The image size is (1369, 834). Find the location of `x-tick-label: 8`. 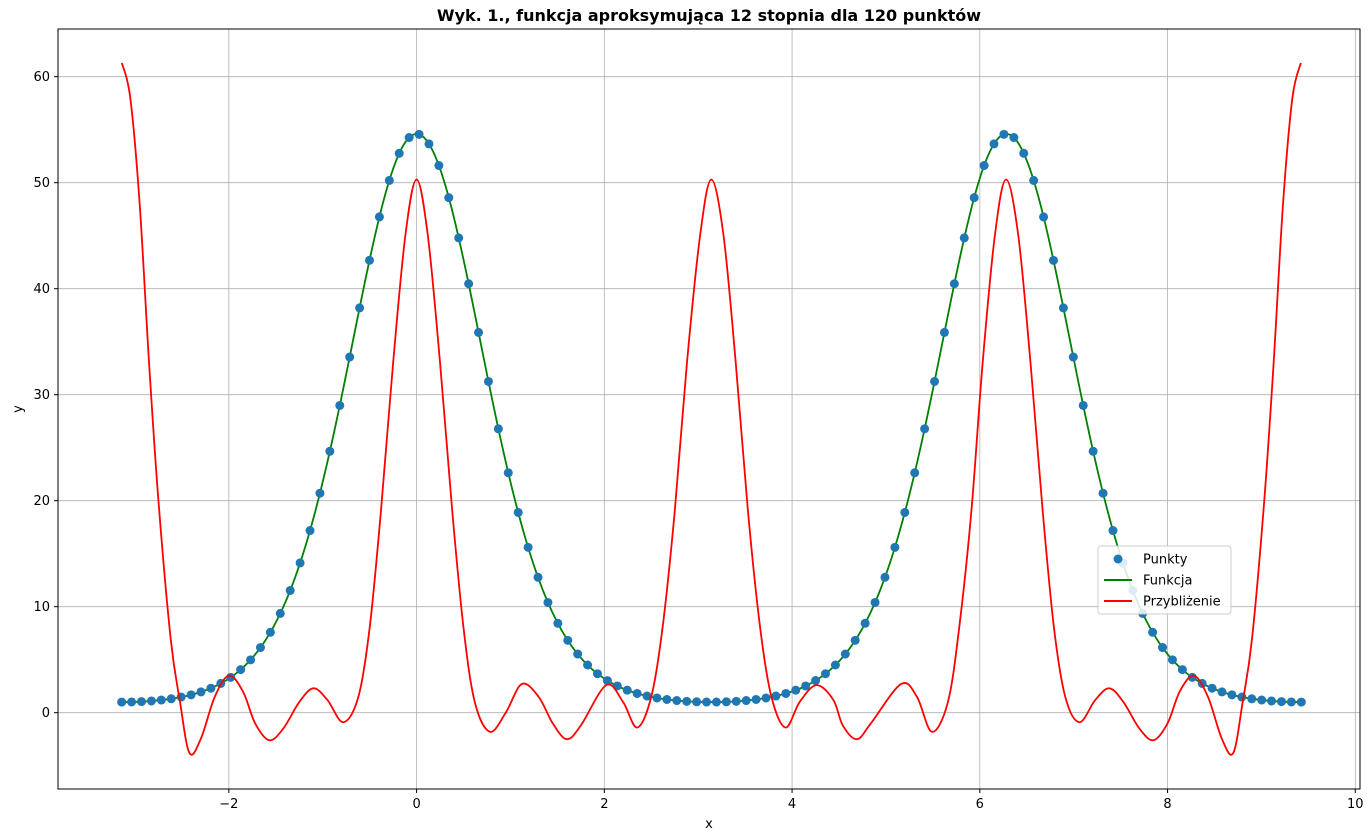

x-tick-label: 8 is located at coordinates (1167, 804).